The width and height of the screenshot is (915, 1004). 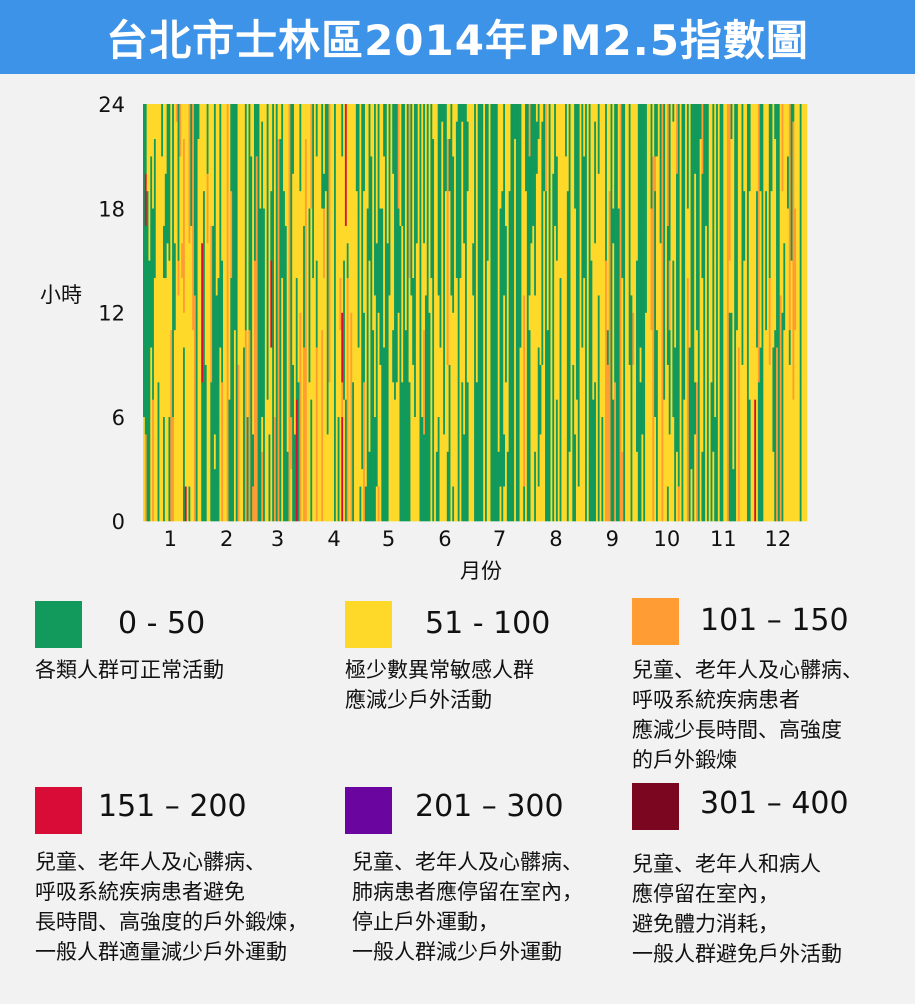 What do you see at coordinates (439, 685) in the screenshot?
I see `legend-description: 極少數異常敏感人群 應減少戶外活動` at bounding box center [439, 685].